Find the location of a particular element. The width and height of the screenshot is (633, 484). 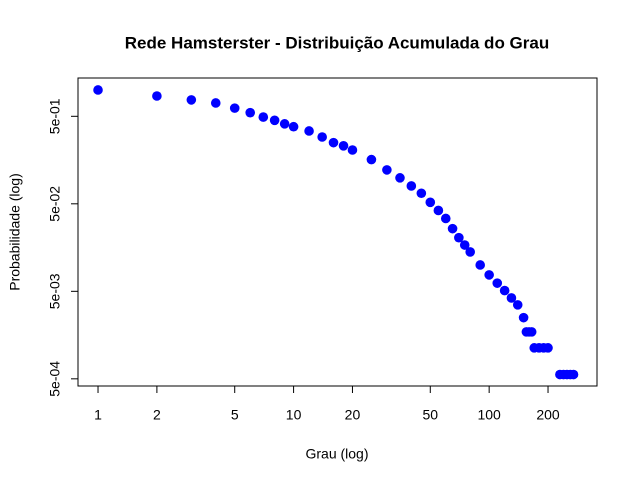

x-tick-label: 20 is located at coordinates (353, 415).